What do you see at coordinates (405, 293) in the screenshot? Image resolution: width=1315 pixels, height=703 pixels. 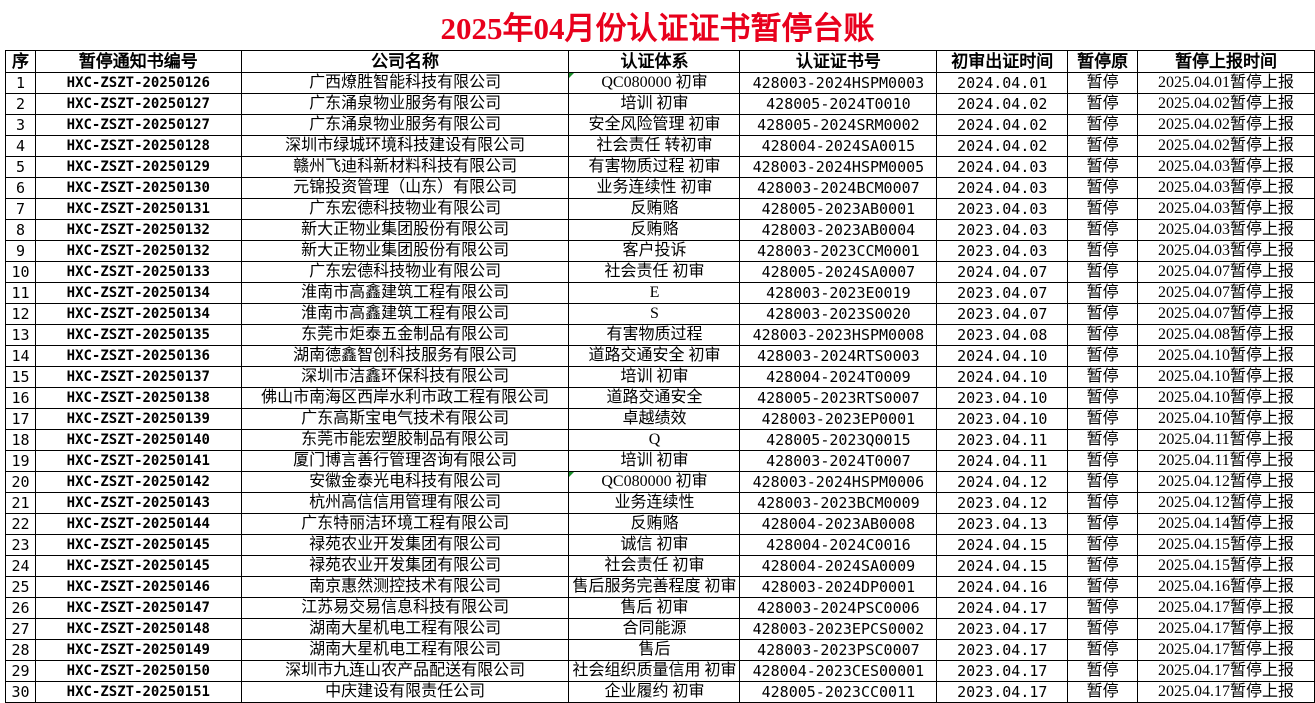 I see `cell-company-name: 淮南市高鑫建筑工程有限公司` at bounding box center [405, 293].